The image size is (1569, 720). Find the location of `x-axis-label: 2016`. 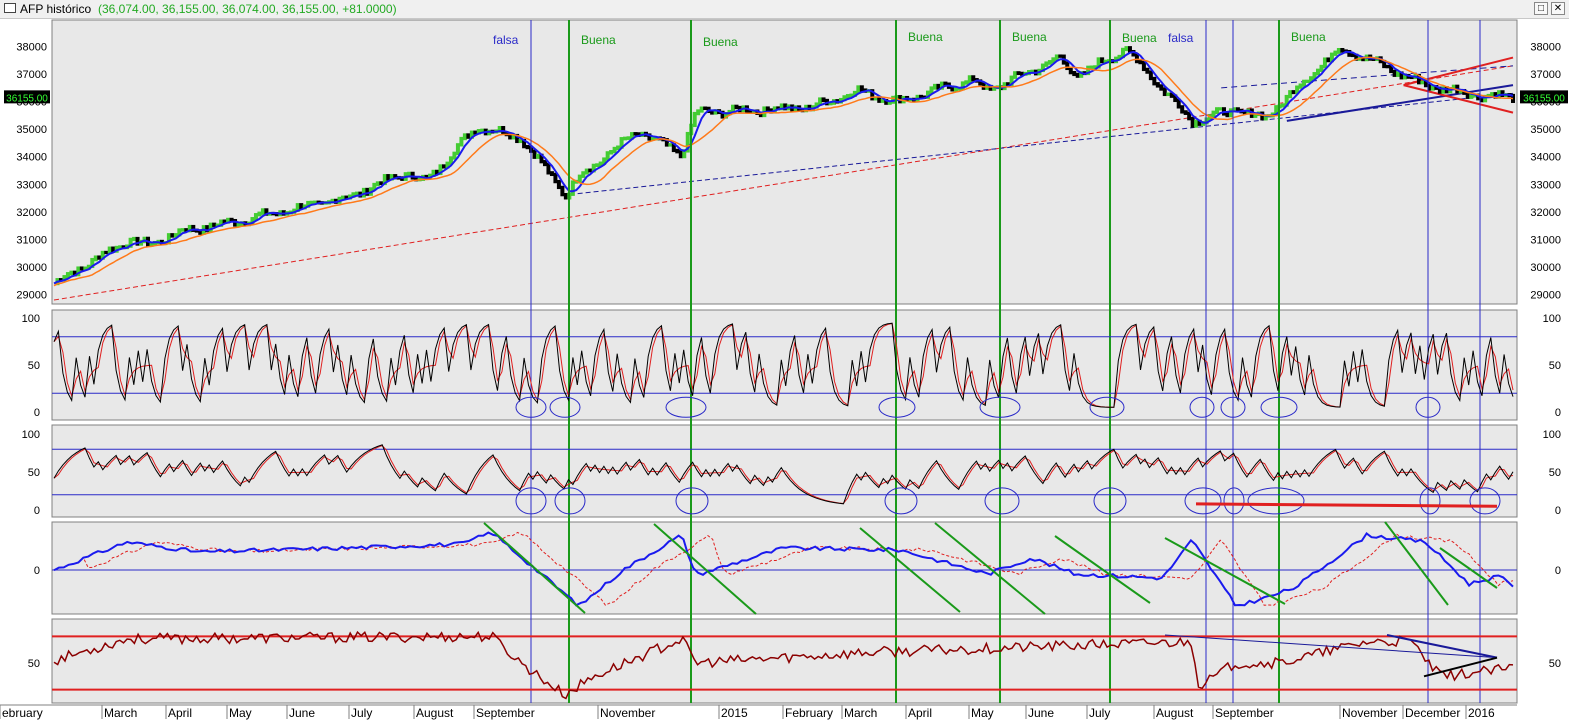

x-axis-label: 2016 is located at coordinates (1481, 713).